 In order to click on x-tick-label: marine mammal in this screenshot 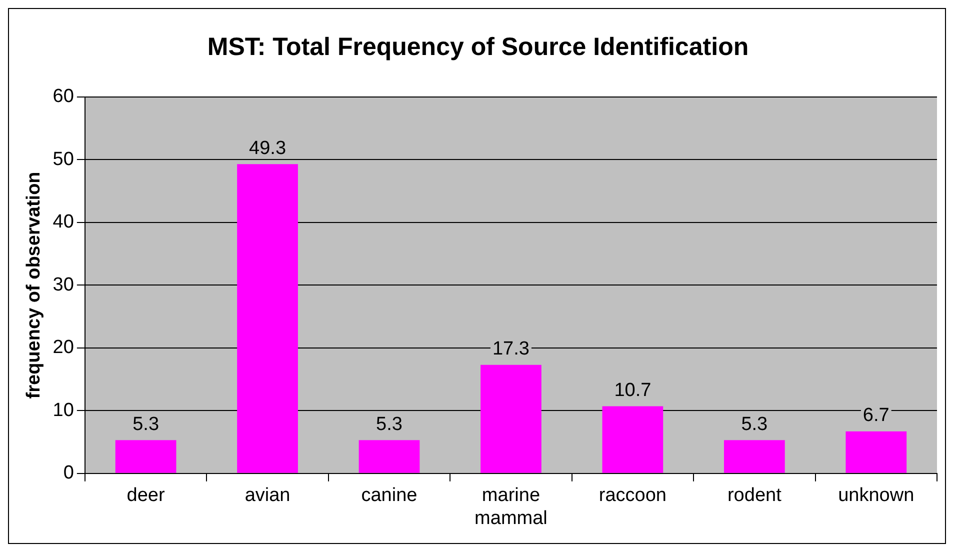, I will do `click(511, 507)`.